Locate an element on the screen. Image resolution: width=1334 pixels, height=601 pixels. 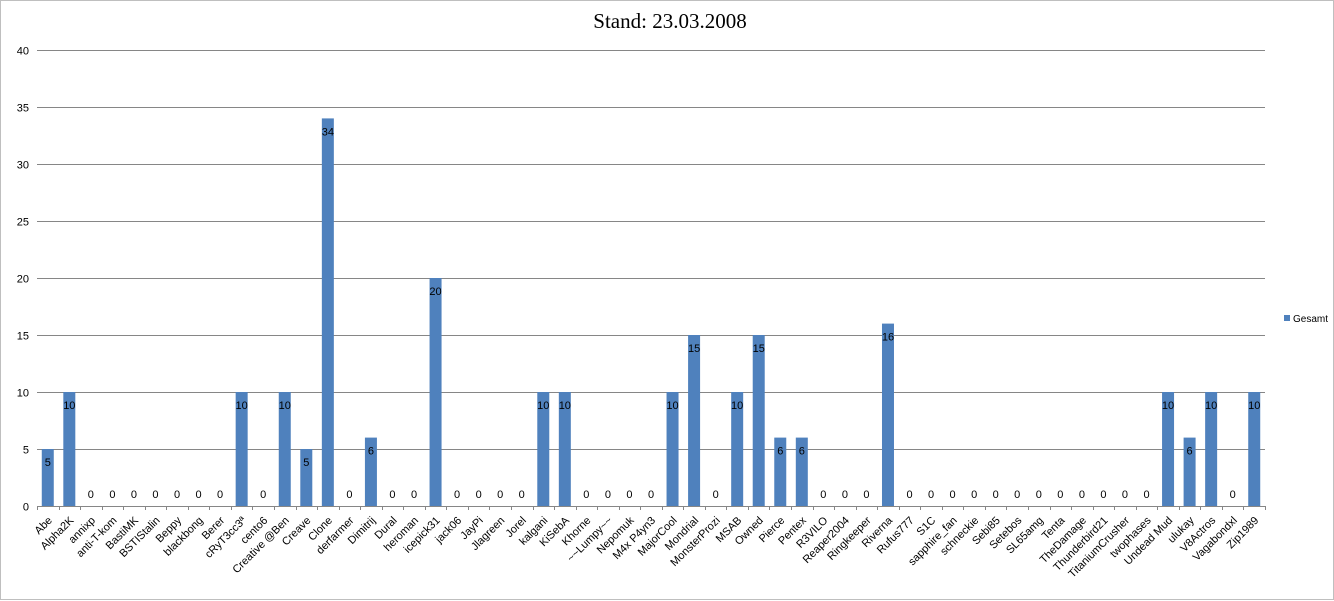
legend-label: Gesamt is located at coordinates (1310, 319).